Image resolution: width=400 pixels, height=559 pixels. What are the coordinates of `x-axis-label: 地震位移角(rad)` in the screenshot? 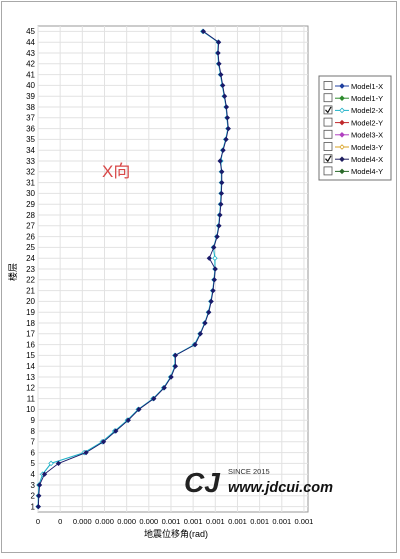 It's located at (176, 533).